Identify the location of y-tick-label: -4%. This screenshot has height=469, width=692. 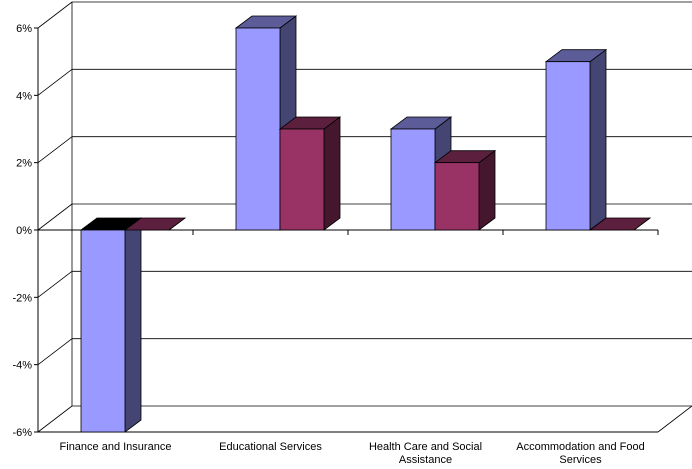
(22, 366).